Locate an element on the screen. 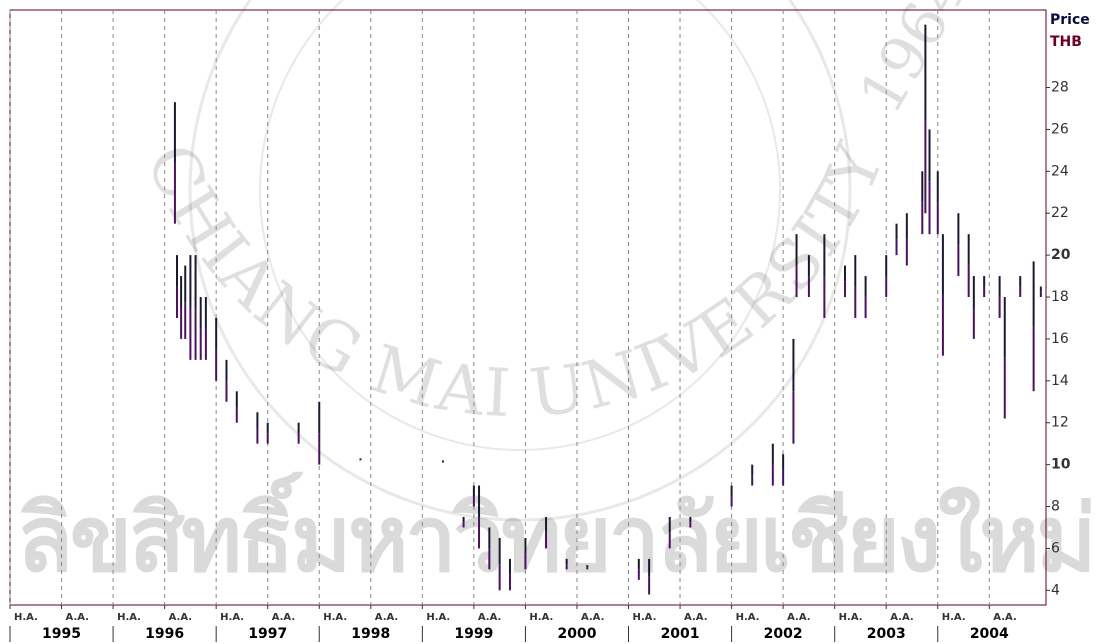  year-label: 2002 is located at coordinates (783, 634).